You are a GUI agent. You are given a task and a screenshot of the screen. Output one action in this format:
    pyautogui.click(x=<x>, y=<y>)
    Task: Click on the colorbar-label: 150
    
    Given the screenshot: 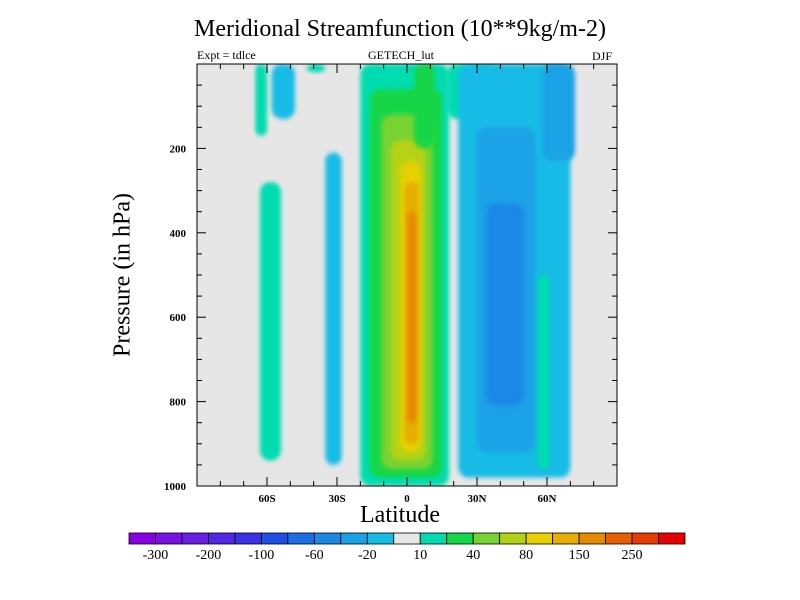 What is the action you would take?
    pyautogui.click(x=579, y=555)
    